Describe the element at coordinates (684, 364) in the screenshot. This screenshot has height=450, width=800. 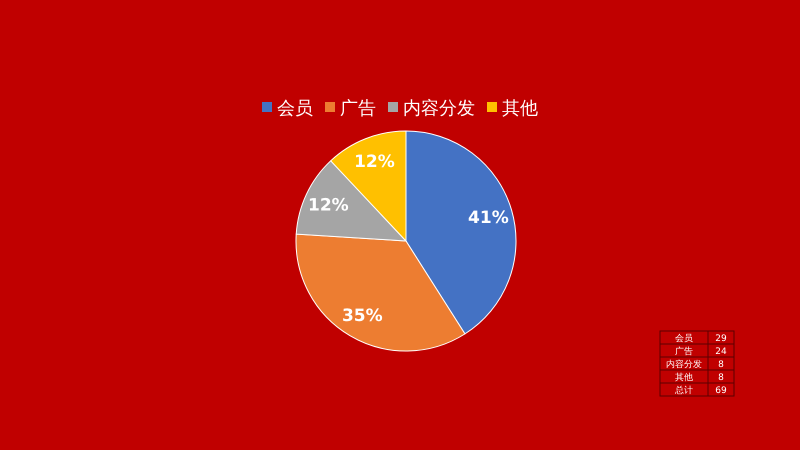
I see `text: 内容分发` at that location.